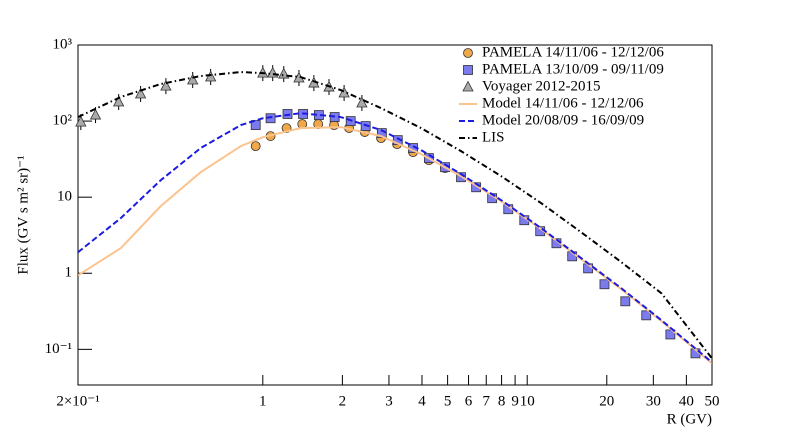 The height and width of the screenshot is (432, 789). I want to click on legend-label: Model 20/08/09 - 16/09/09, so click(563, 120).